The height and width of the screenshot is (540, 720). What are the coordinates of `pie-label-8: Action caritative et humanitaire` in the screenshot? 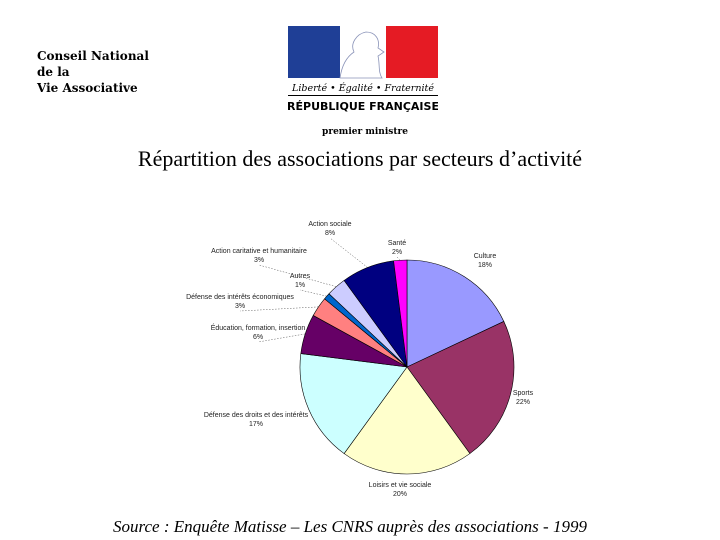 It's located at (259, 251).